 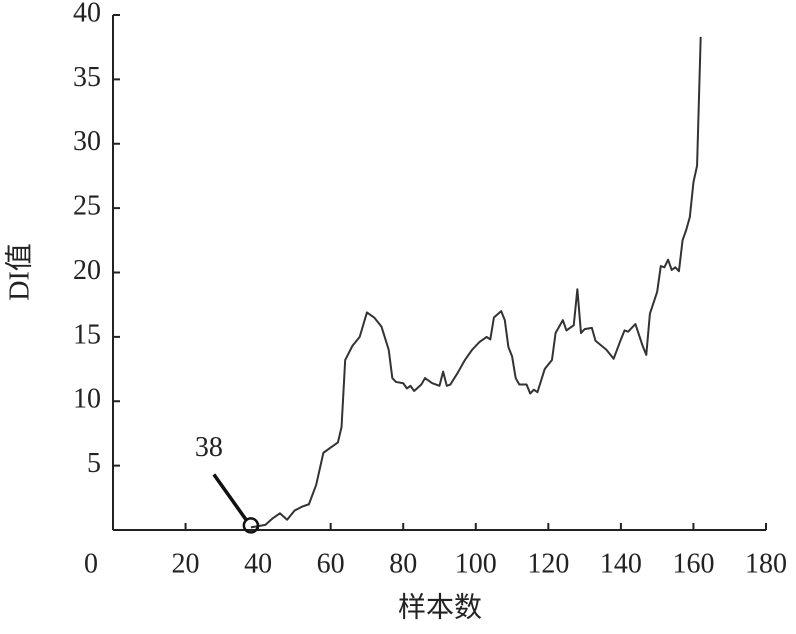 What do you see at coordinates (230, 497) in the screenshot?
I see `annotation-arrow` at bounding box center [230, 497].